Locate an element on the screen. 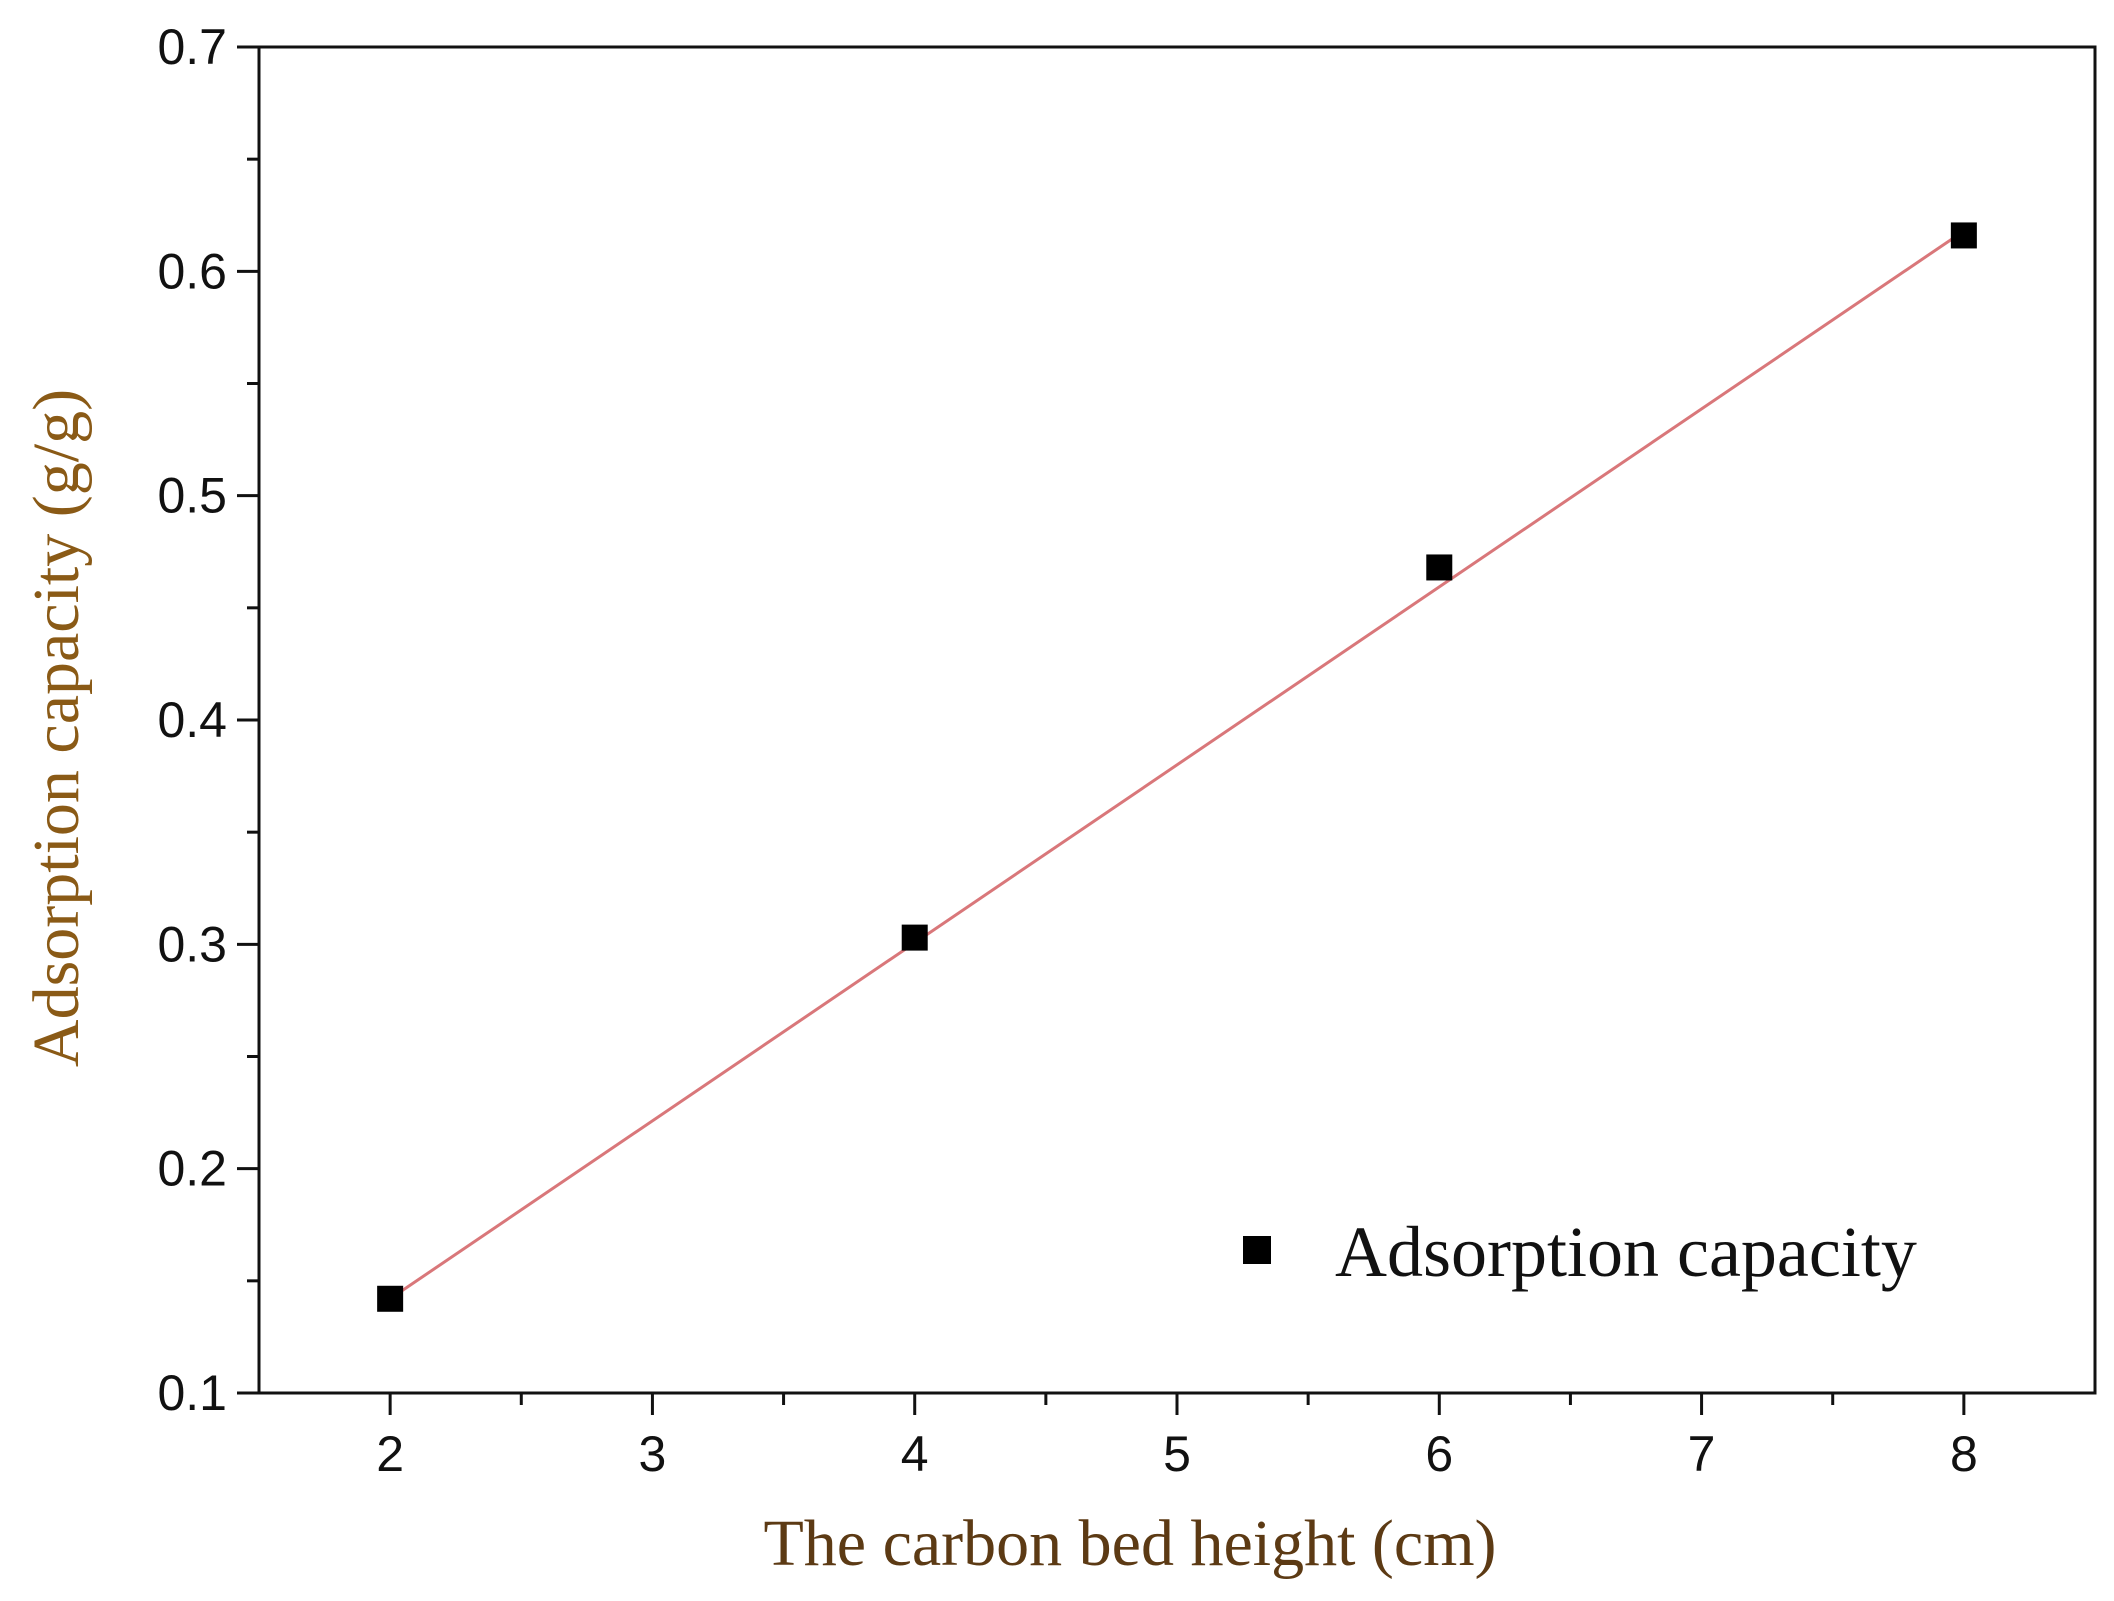 The height and width of the screenshot is (1601, 2114). y-tick-label: 0.5 is located at coordinates (192, 496).